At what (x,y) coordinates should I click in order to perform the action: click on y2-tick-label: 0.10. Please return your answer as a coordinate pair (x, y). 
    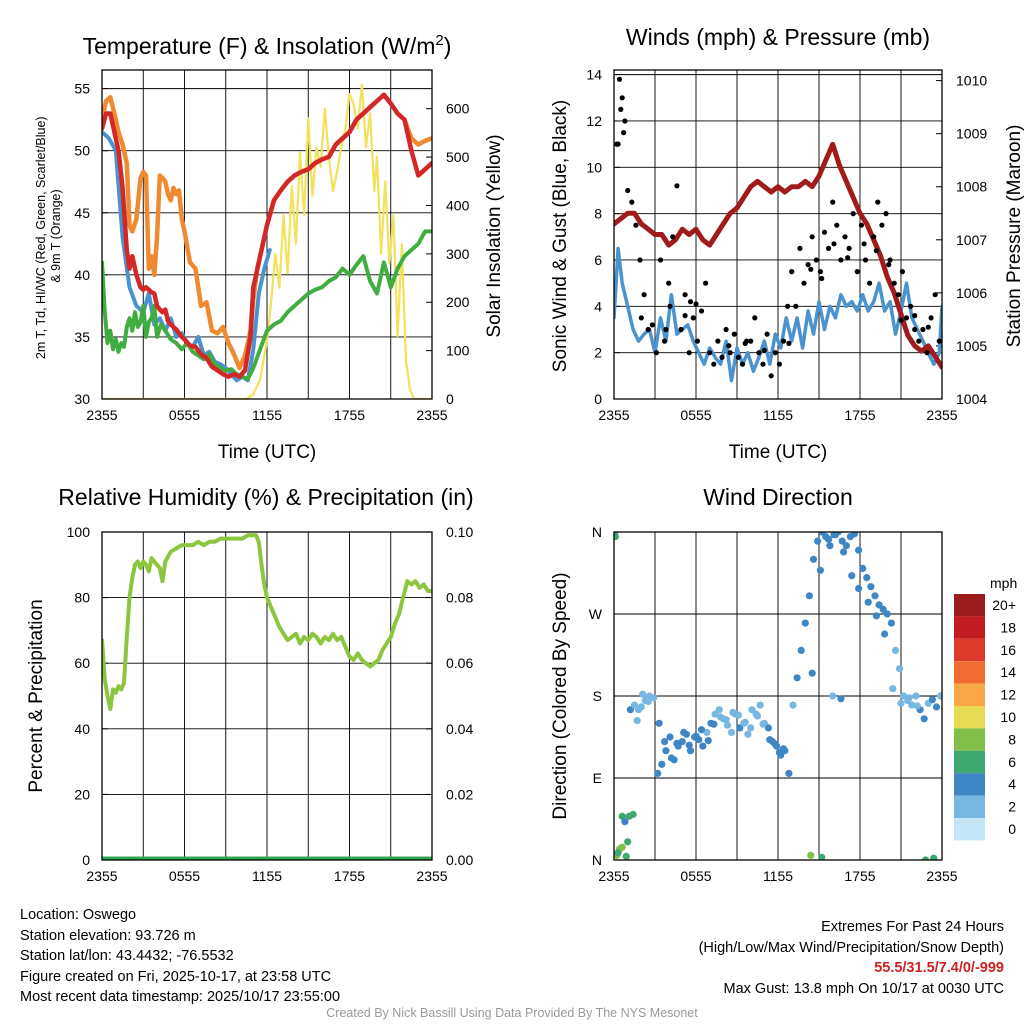
    Looking at the image, I should click on (459, 532).